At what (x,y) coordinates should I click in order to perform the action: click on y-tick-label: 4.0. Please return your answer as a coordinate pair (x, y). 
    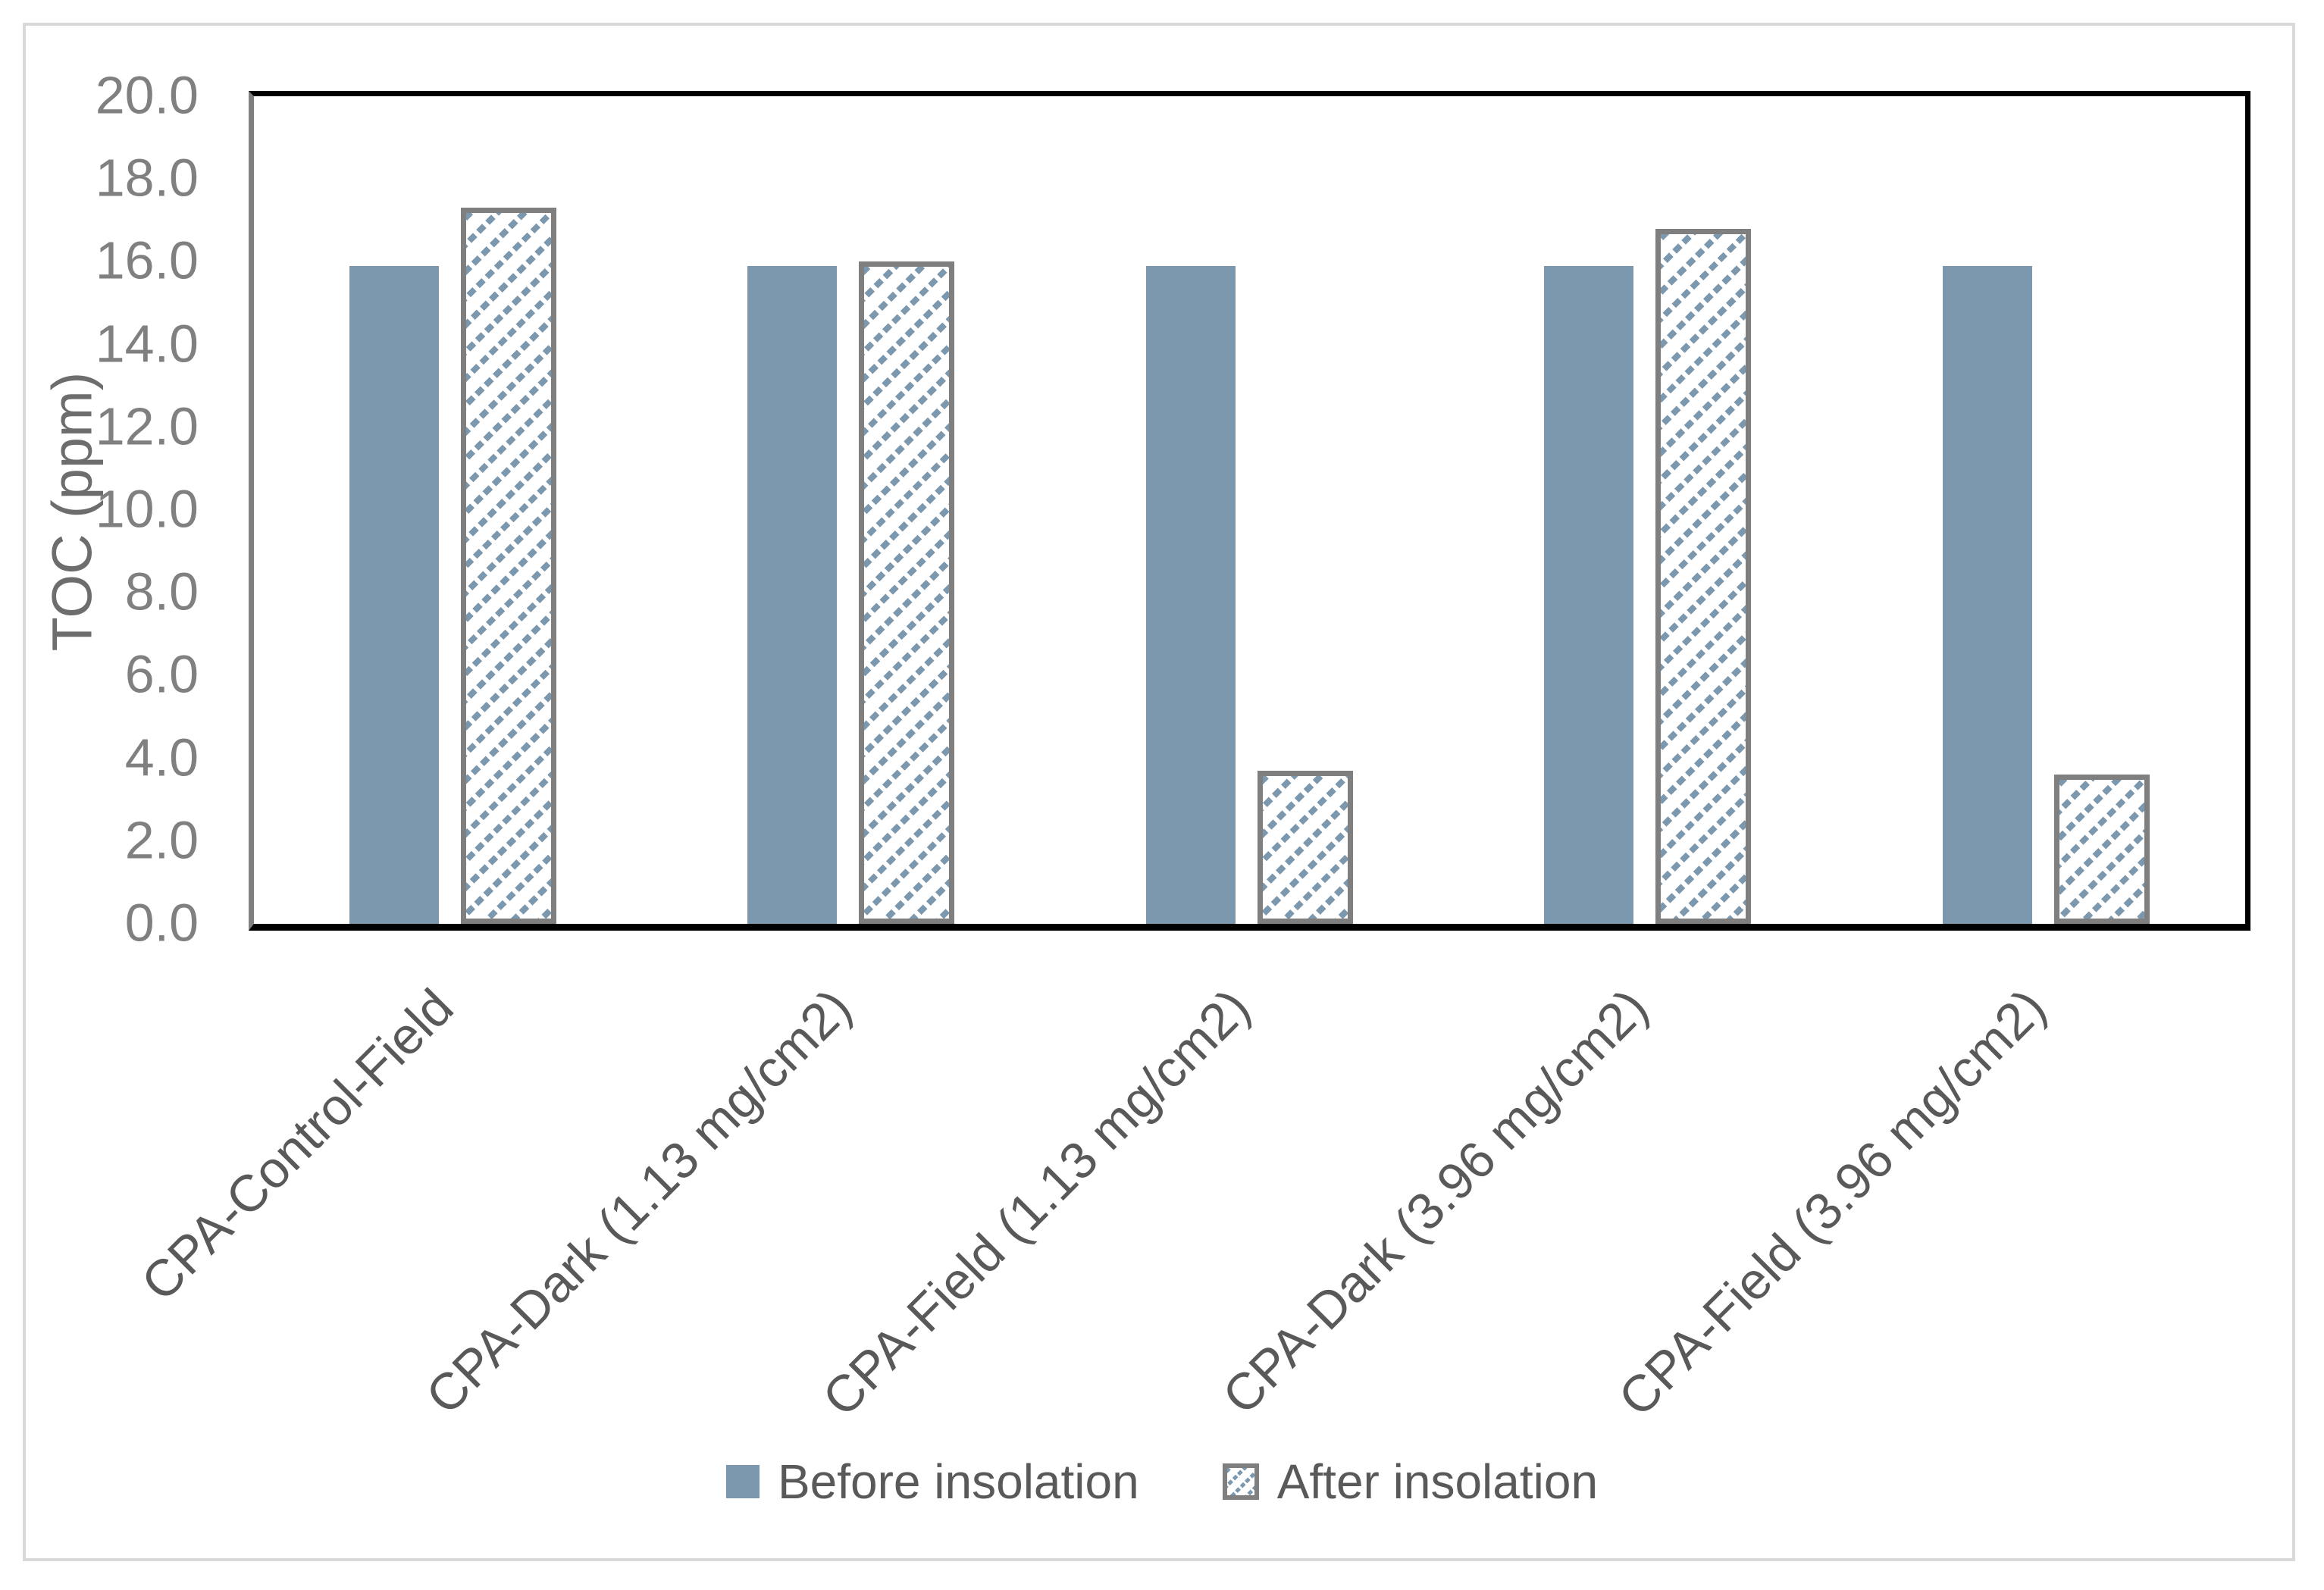
    Looking at the image, I should click on (161, 757).